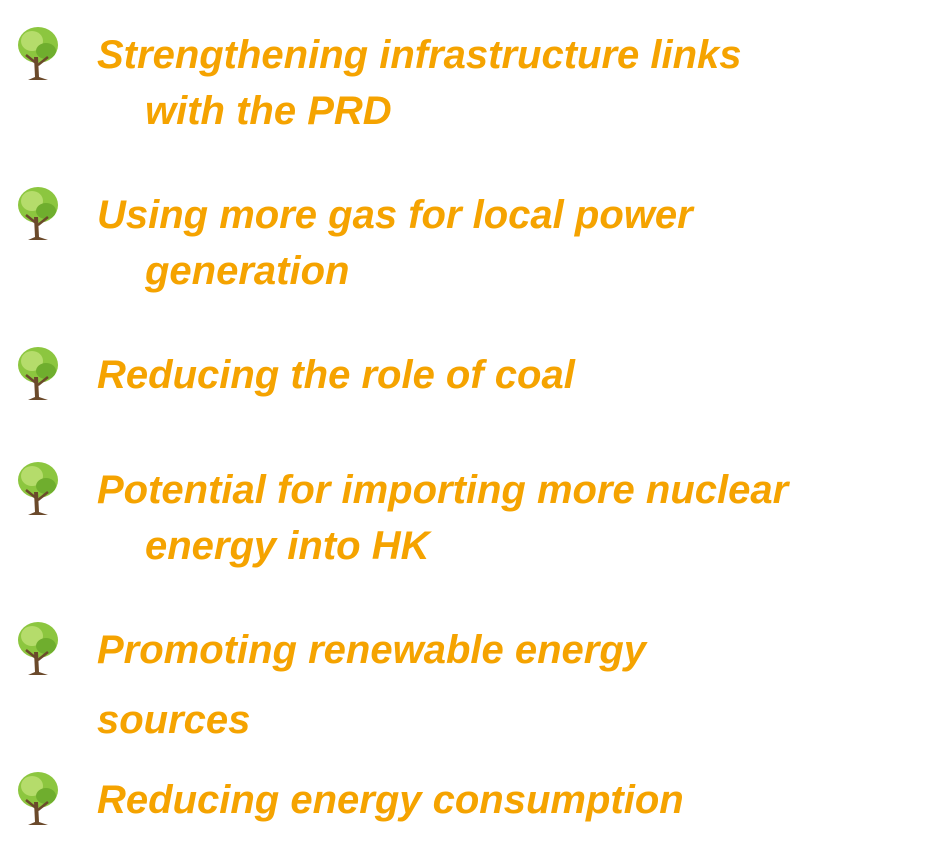  I want to click on bullet-text: Reducing energy consumption, so click(390, 800).